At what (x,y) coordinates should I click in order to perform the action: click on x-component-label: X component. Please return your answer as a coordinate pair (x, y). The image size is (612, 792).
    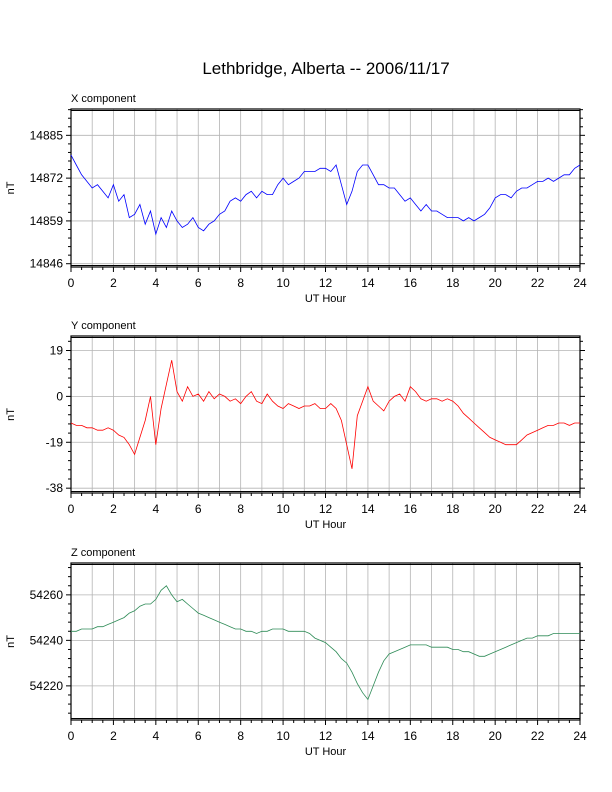
    Looking at the image, I should click on (103, 99).